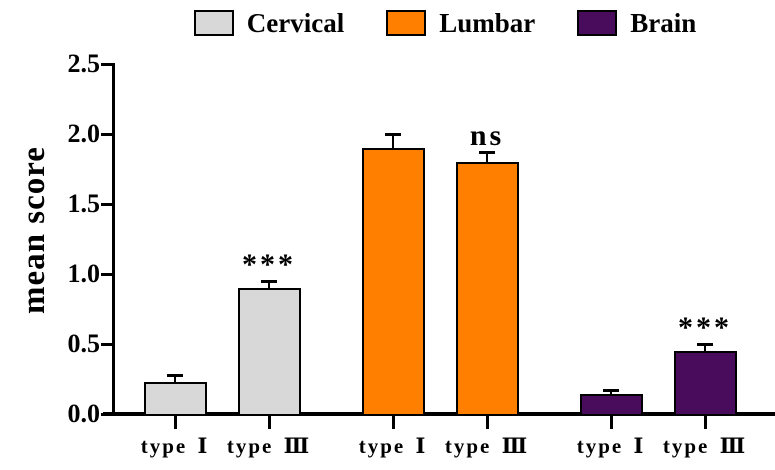  I want to click on legend-item-cervical: Cervical, so click(269, 22).